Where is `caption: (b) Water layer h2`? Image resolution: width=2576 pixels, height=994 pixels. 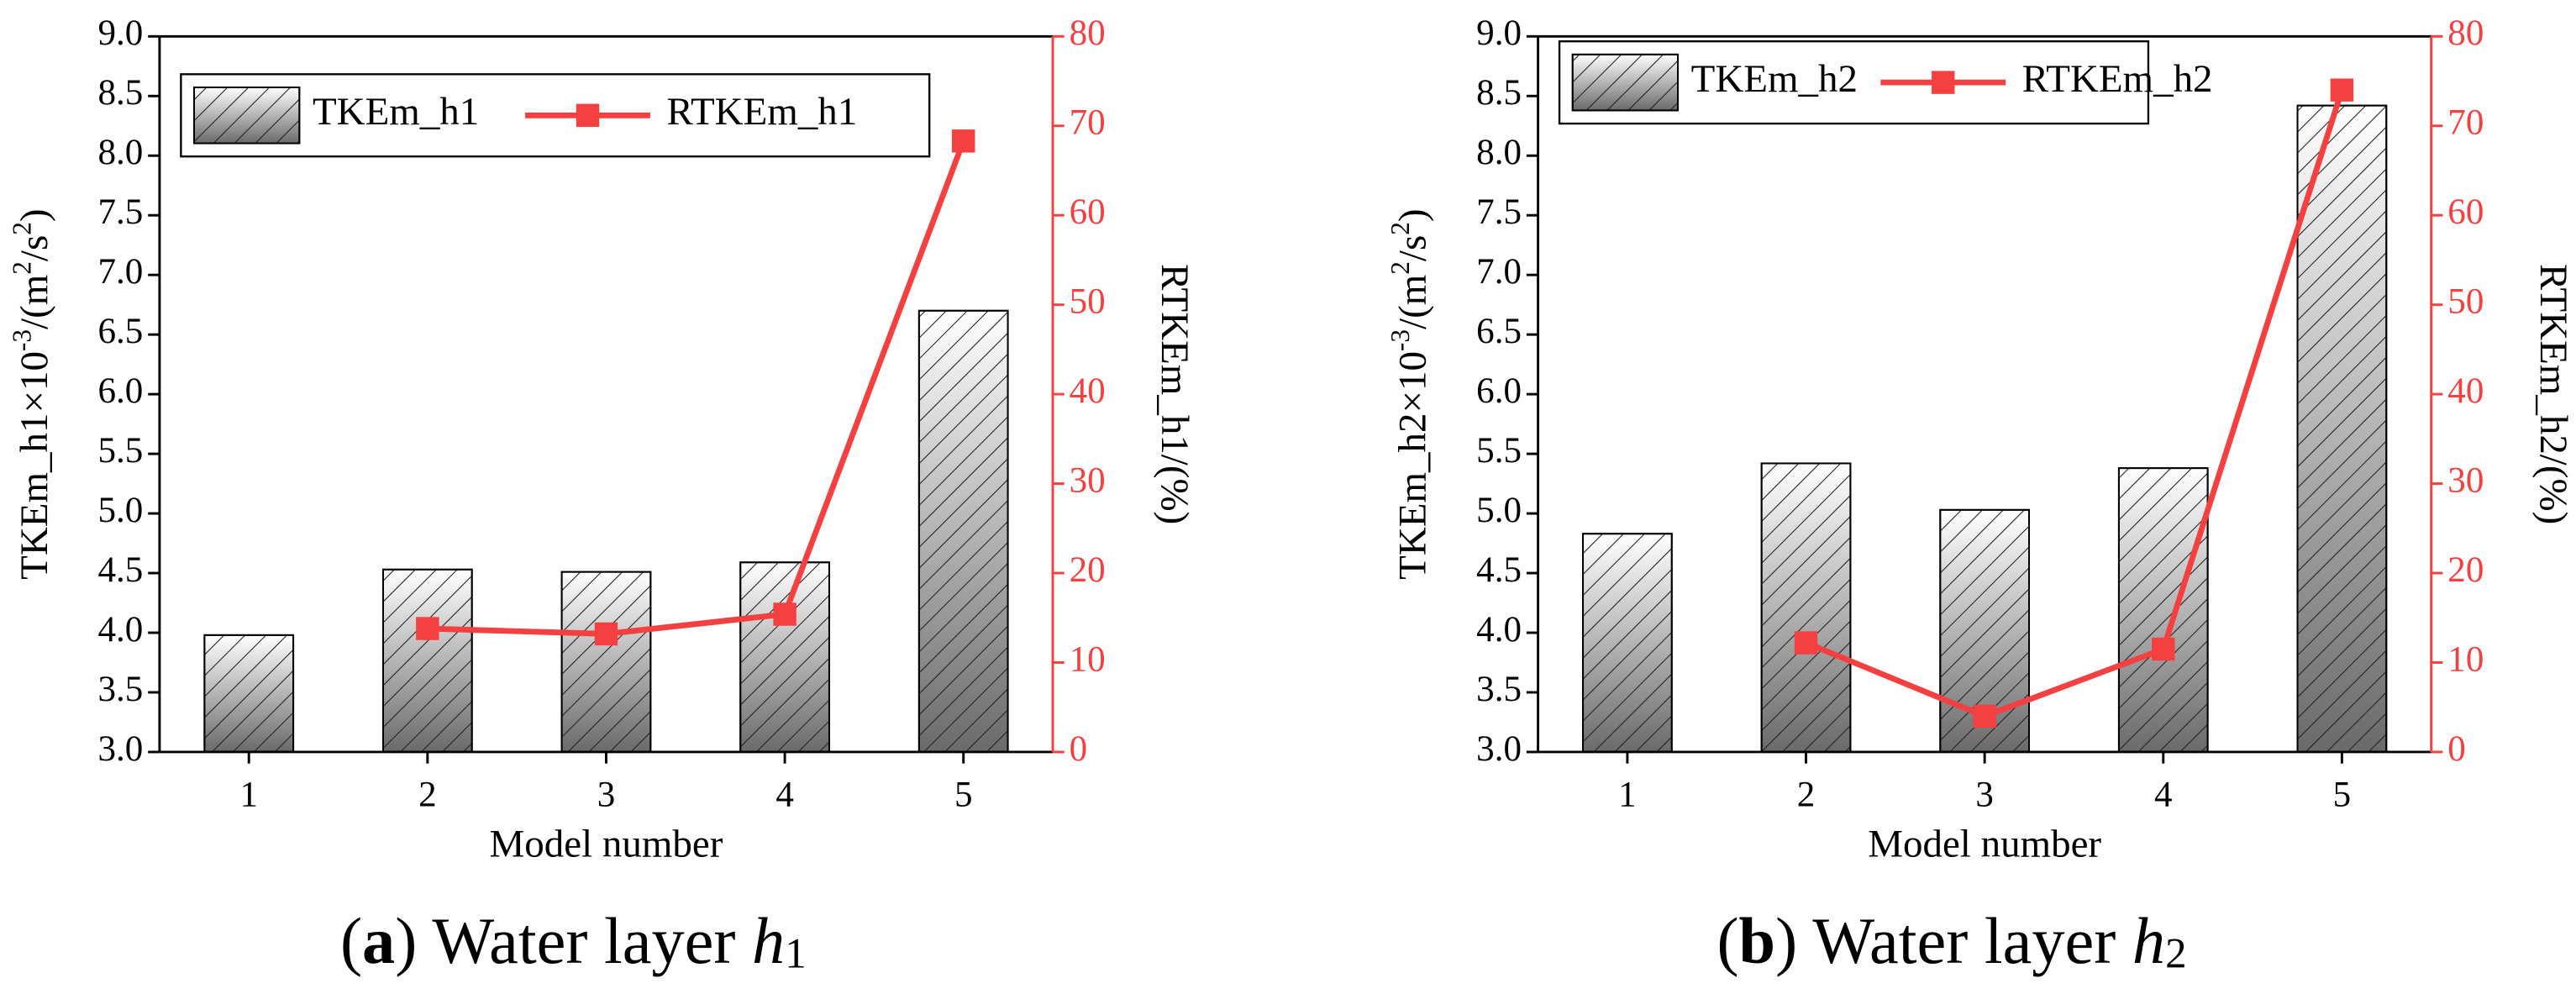
caption: (b) Water layer h2 is located at coordinates (1951, 940).